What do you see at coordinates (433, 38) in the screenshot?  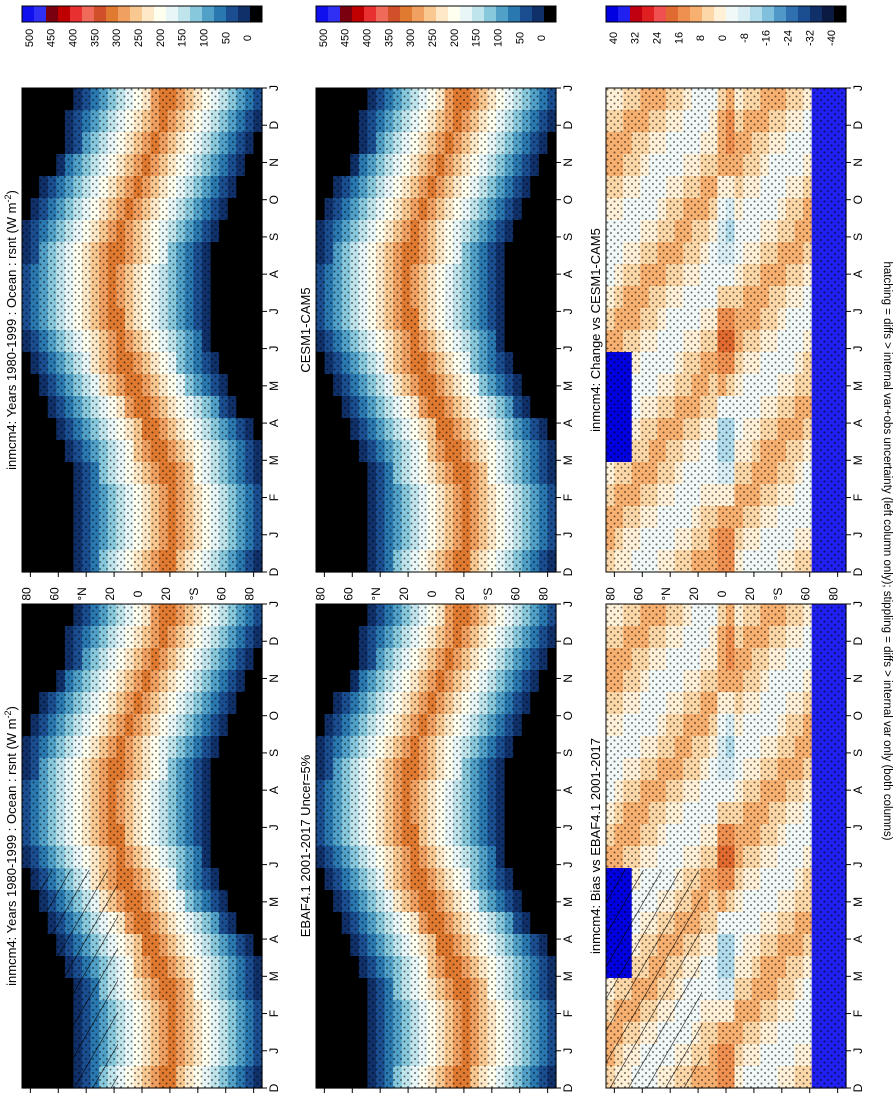 I see `colorbar-label: 250` at bounding box center [433, 38].